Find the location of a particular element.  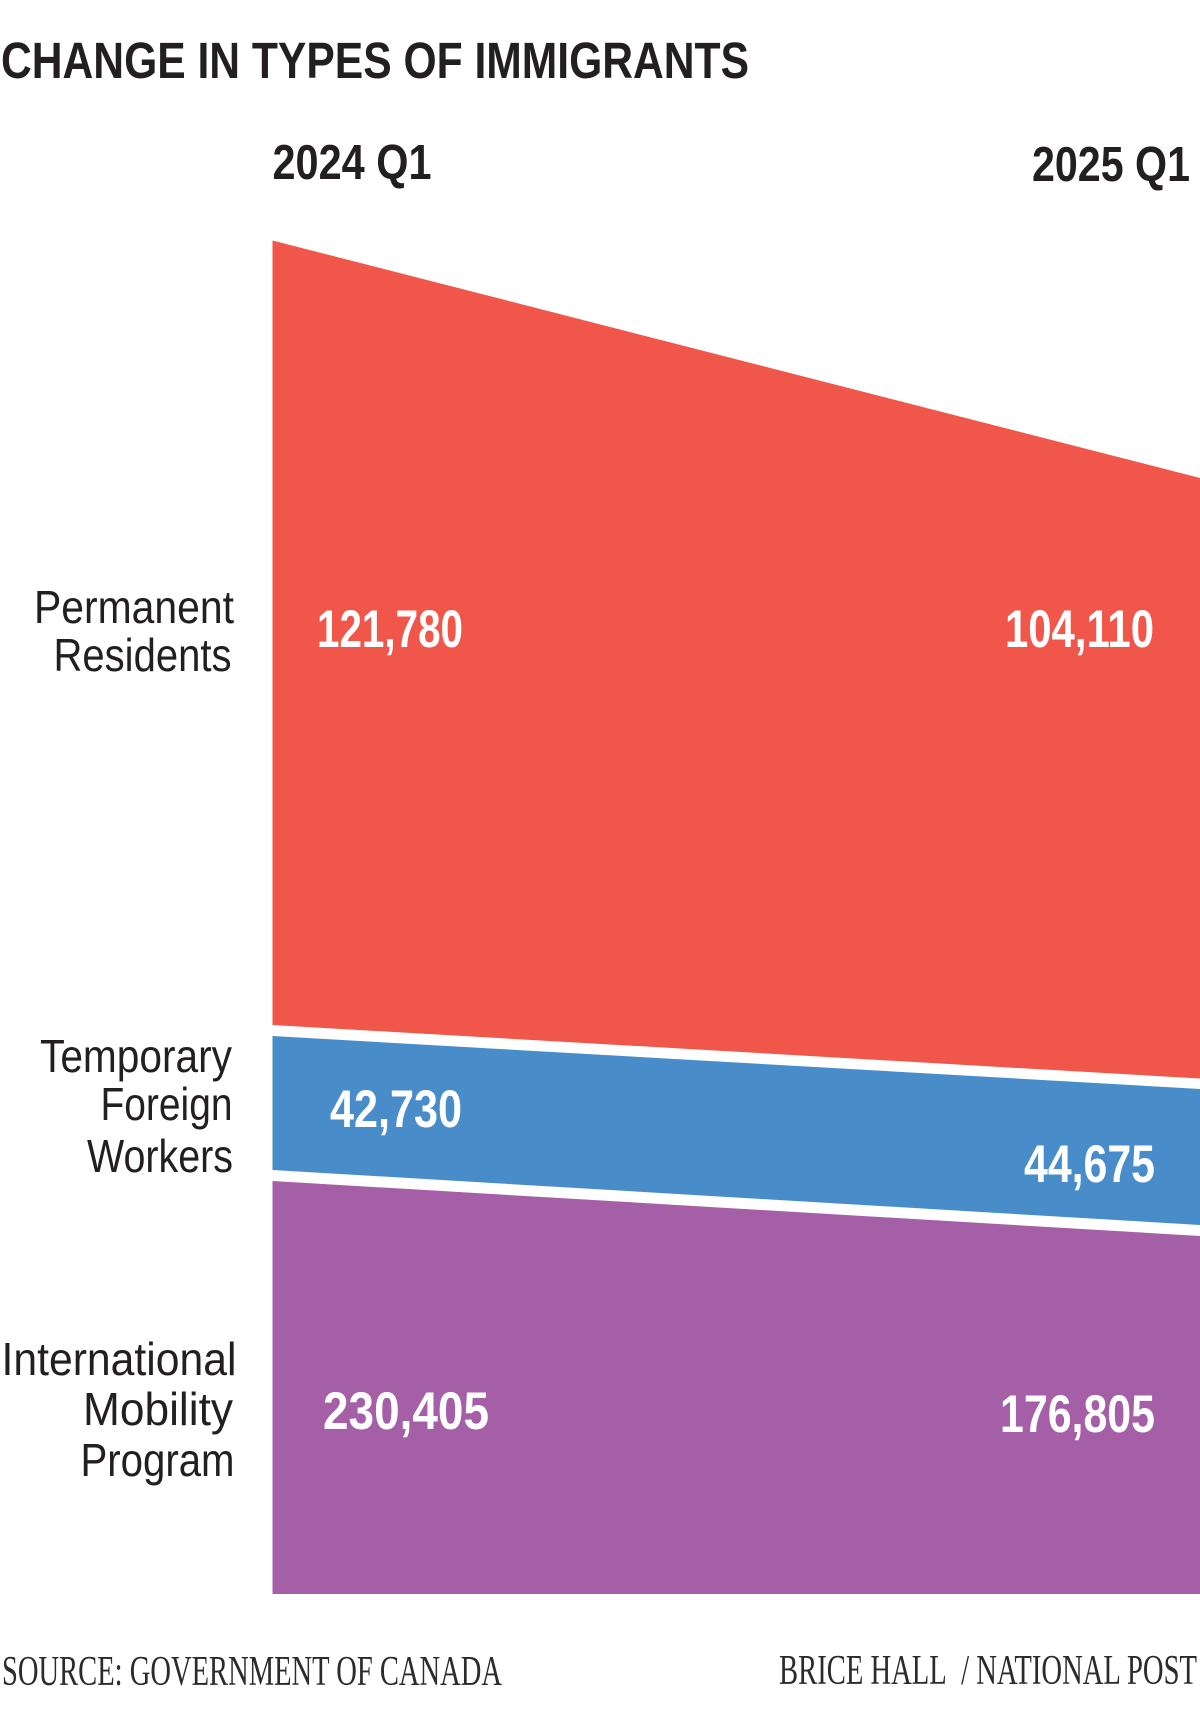

svg-text: CHANGE IN TYPES OF IMMIGRANTS is located at coordinates (375, 60).